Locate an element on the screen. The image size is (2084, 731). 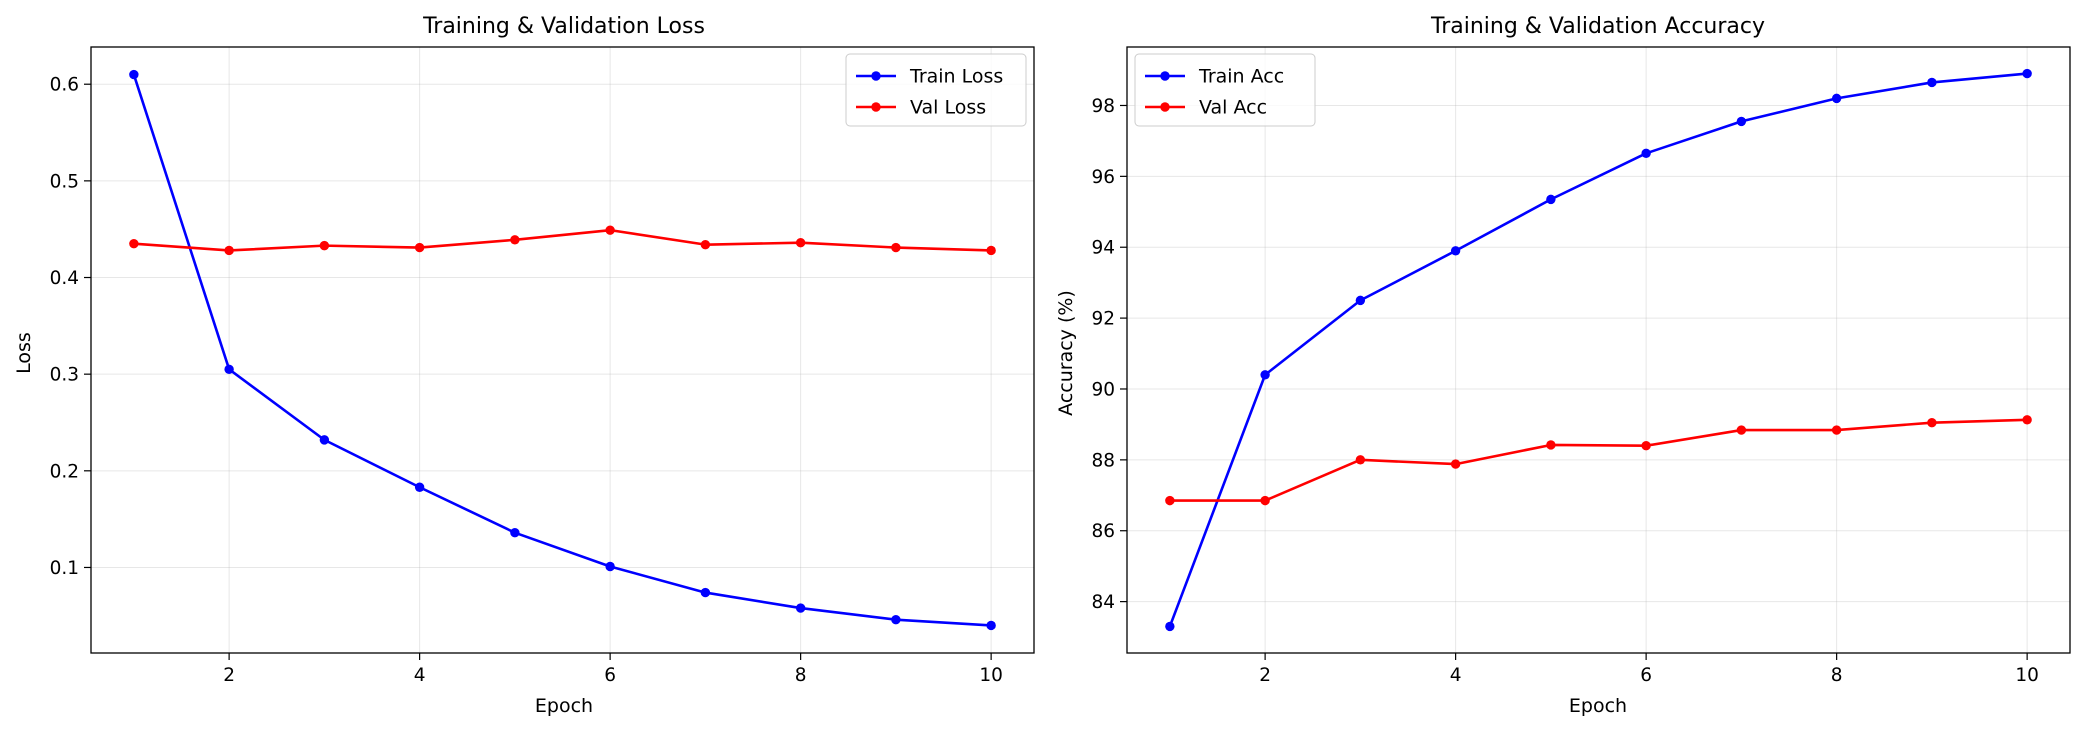
accuracy-y-tick-label: 92 is located at coordinates (1103, 319).